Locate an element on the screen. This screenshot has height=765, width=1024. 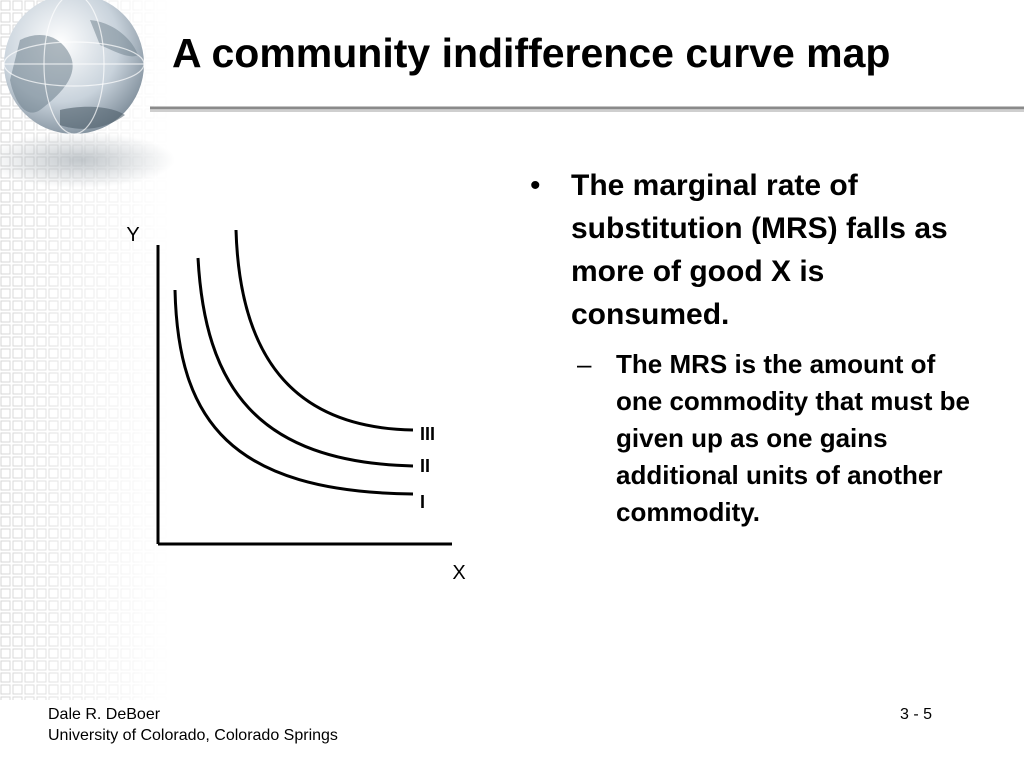
indifference-curve-iii is located at coordinates (324, 330).